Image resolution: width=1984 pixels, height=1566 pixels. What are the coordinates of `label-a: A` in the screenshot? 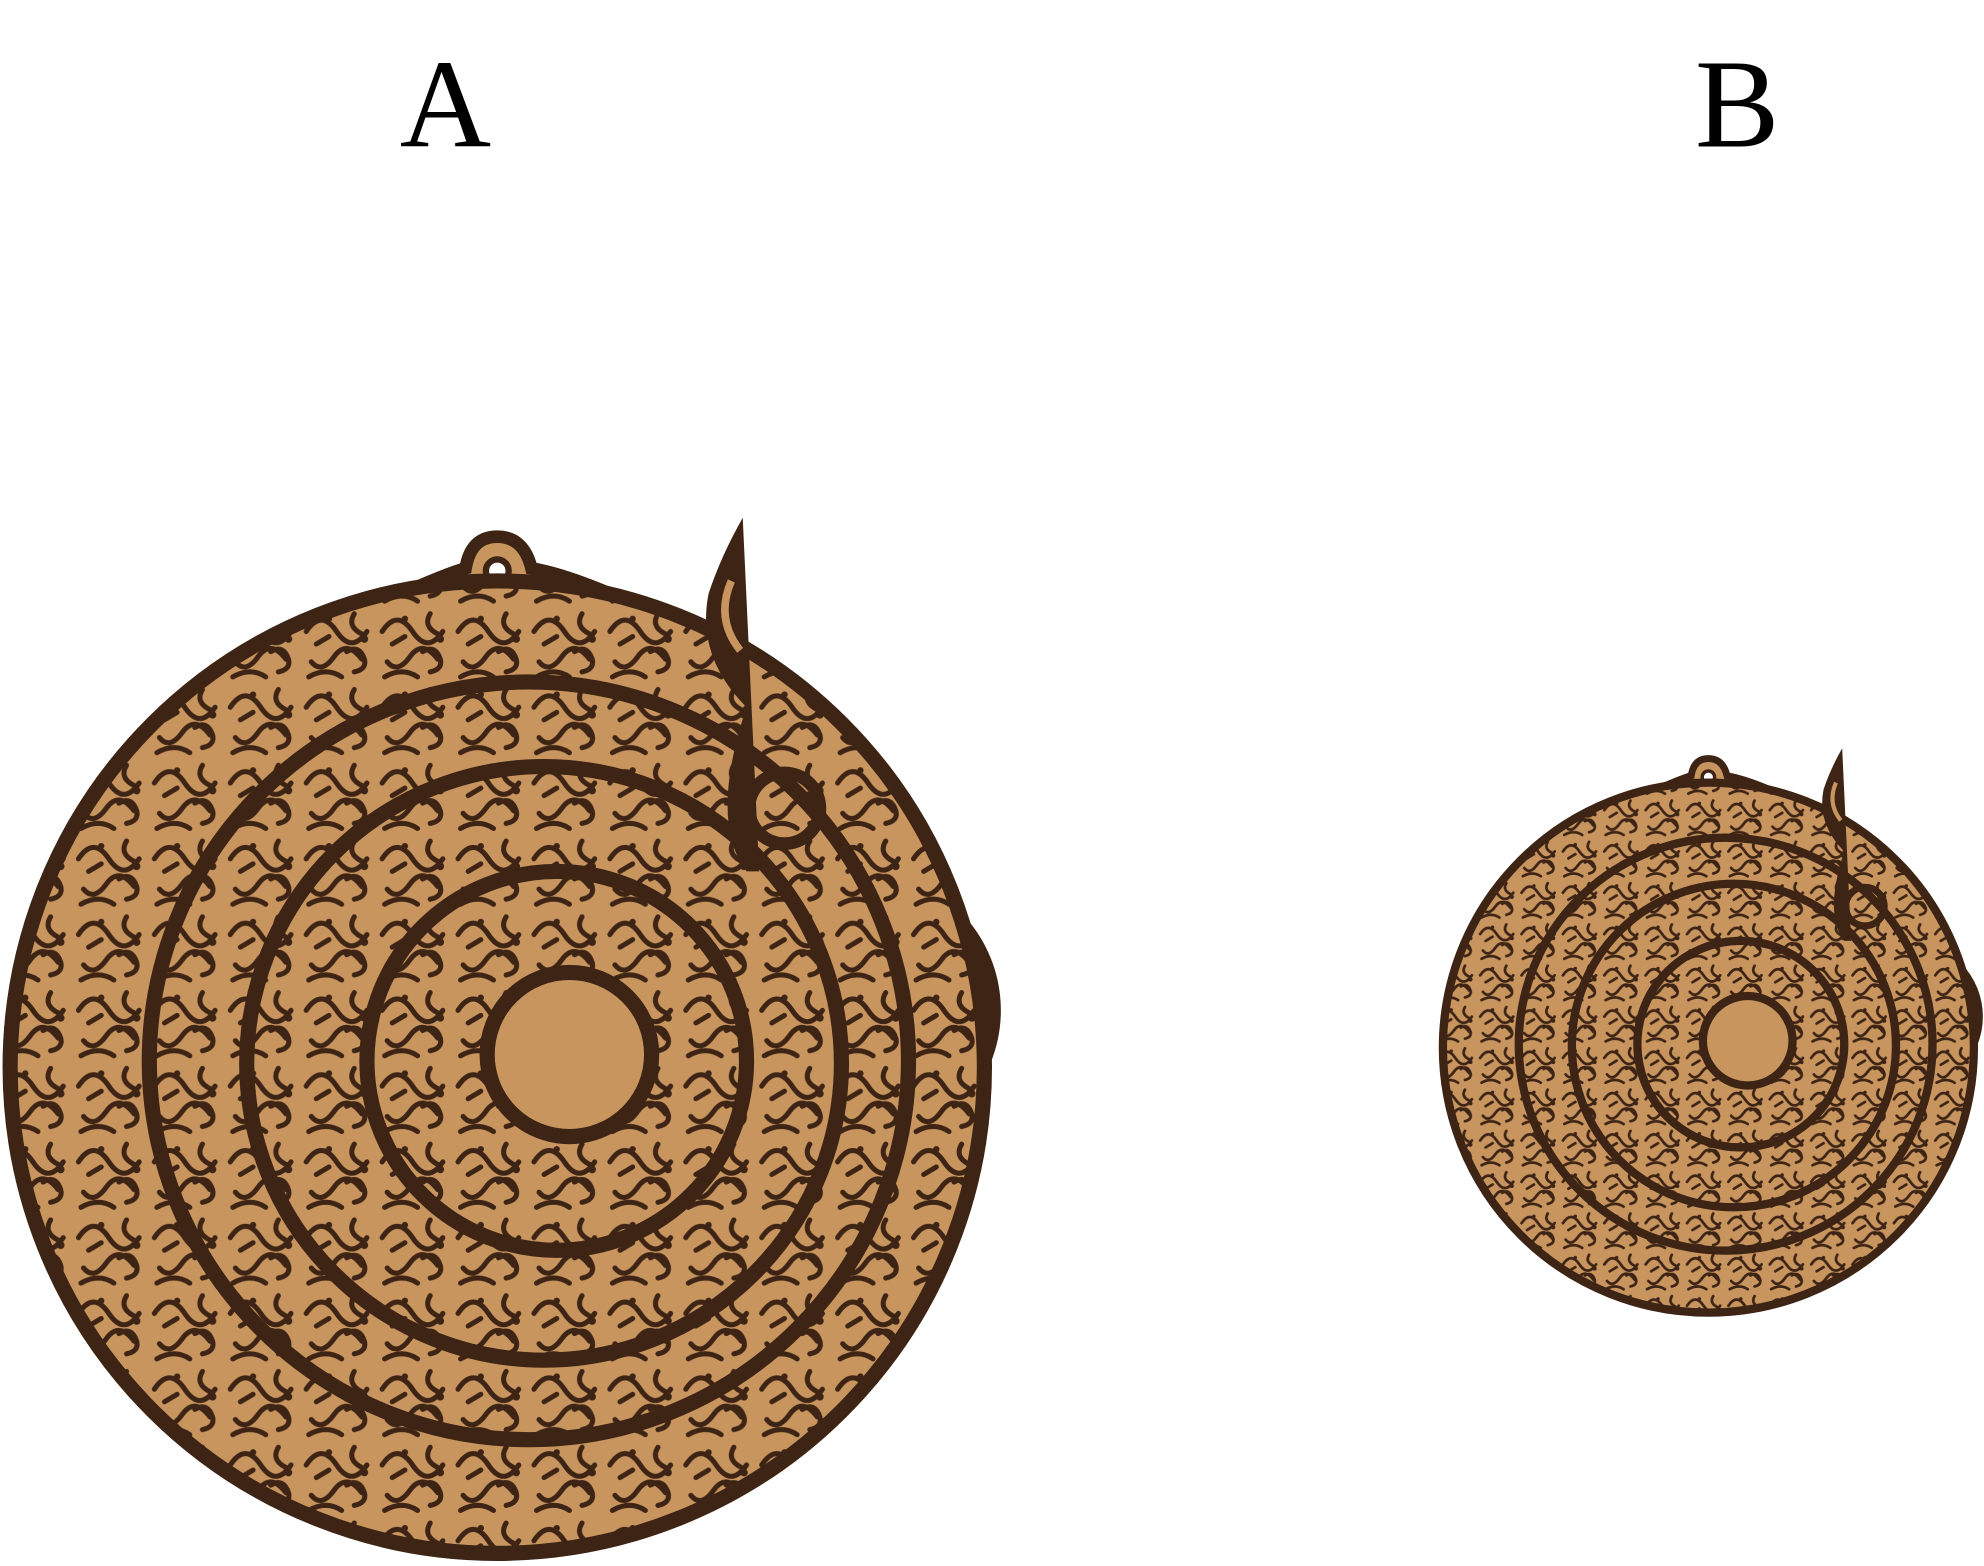 It's located at (445, 105).